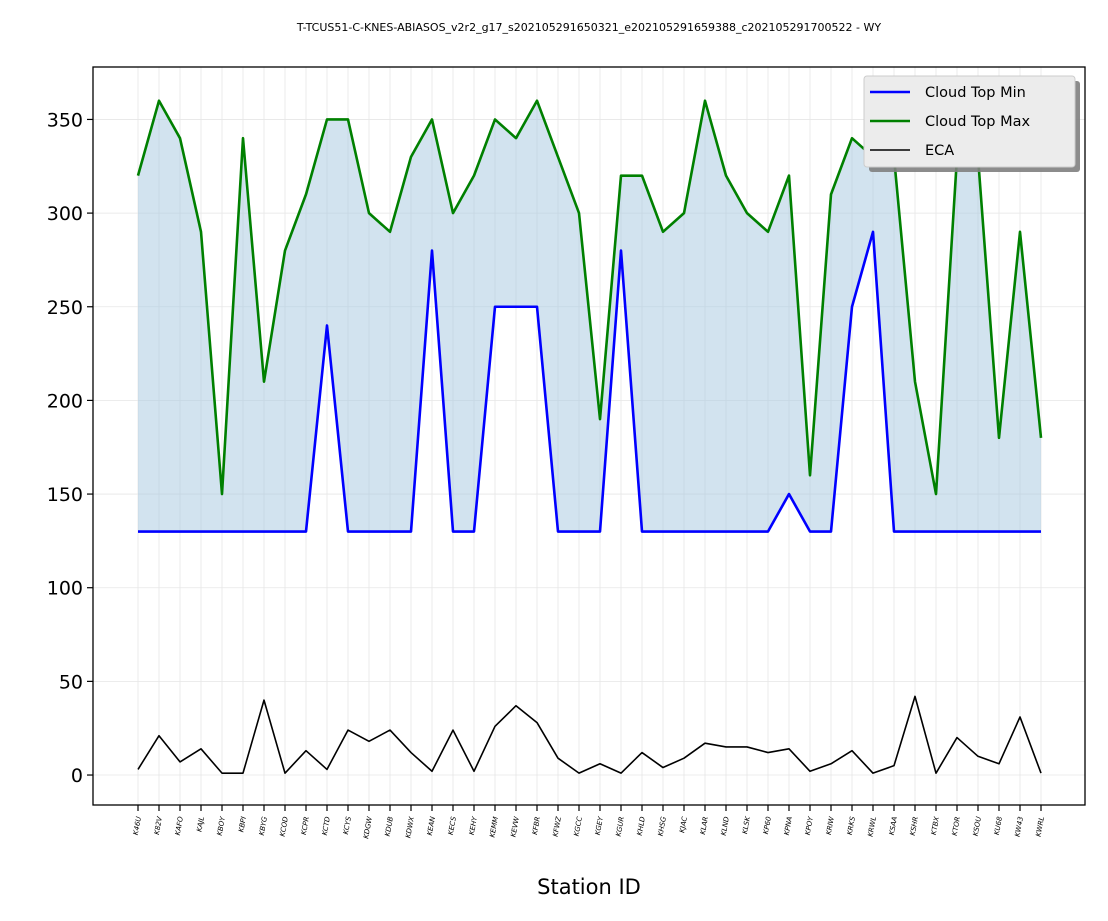  What do you see at coordinates (746, 825) in the screenshot?
I see `x-tick-label: KLSK` at bounding box center [746, 825].